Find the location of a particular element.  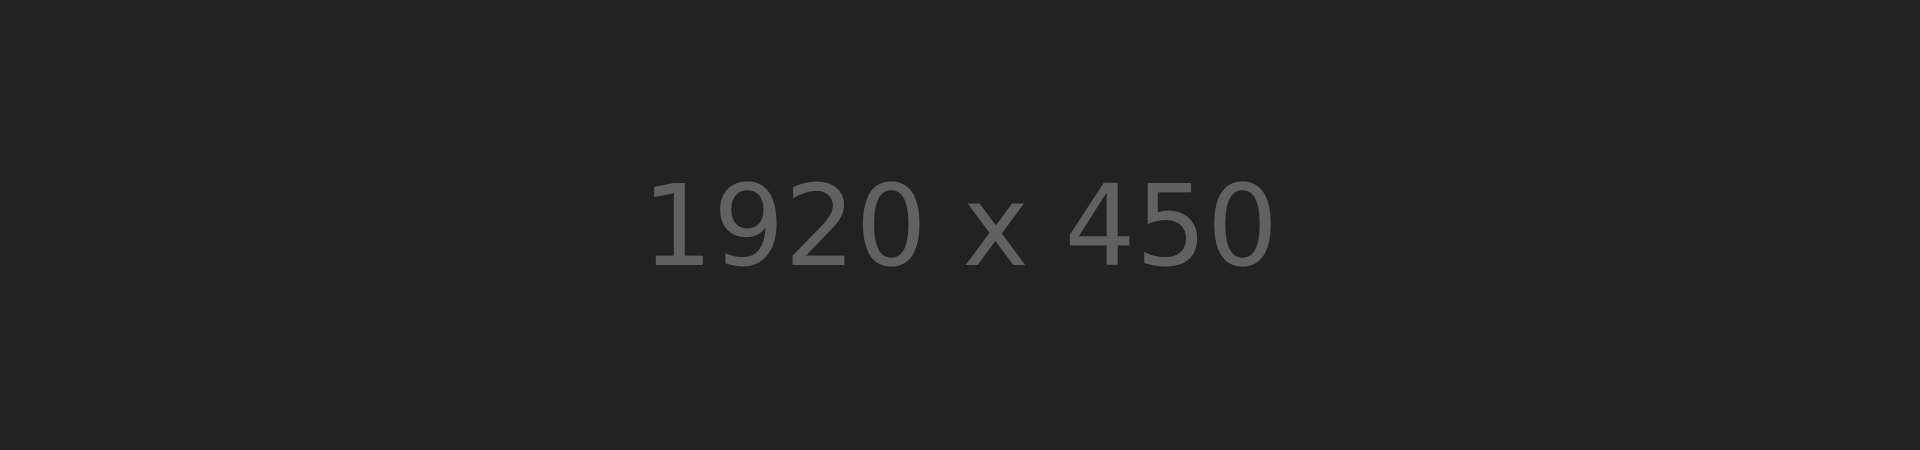

dimension-label: 1920 x 450 is located at coordinates (960, 227).